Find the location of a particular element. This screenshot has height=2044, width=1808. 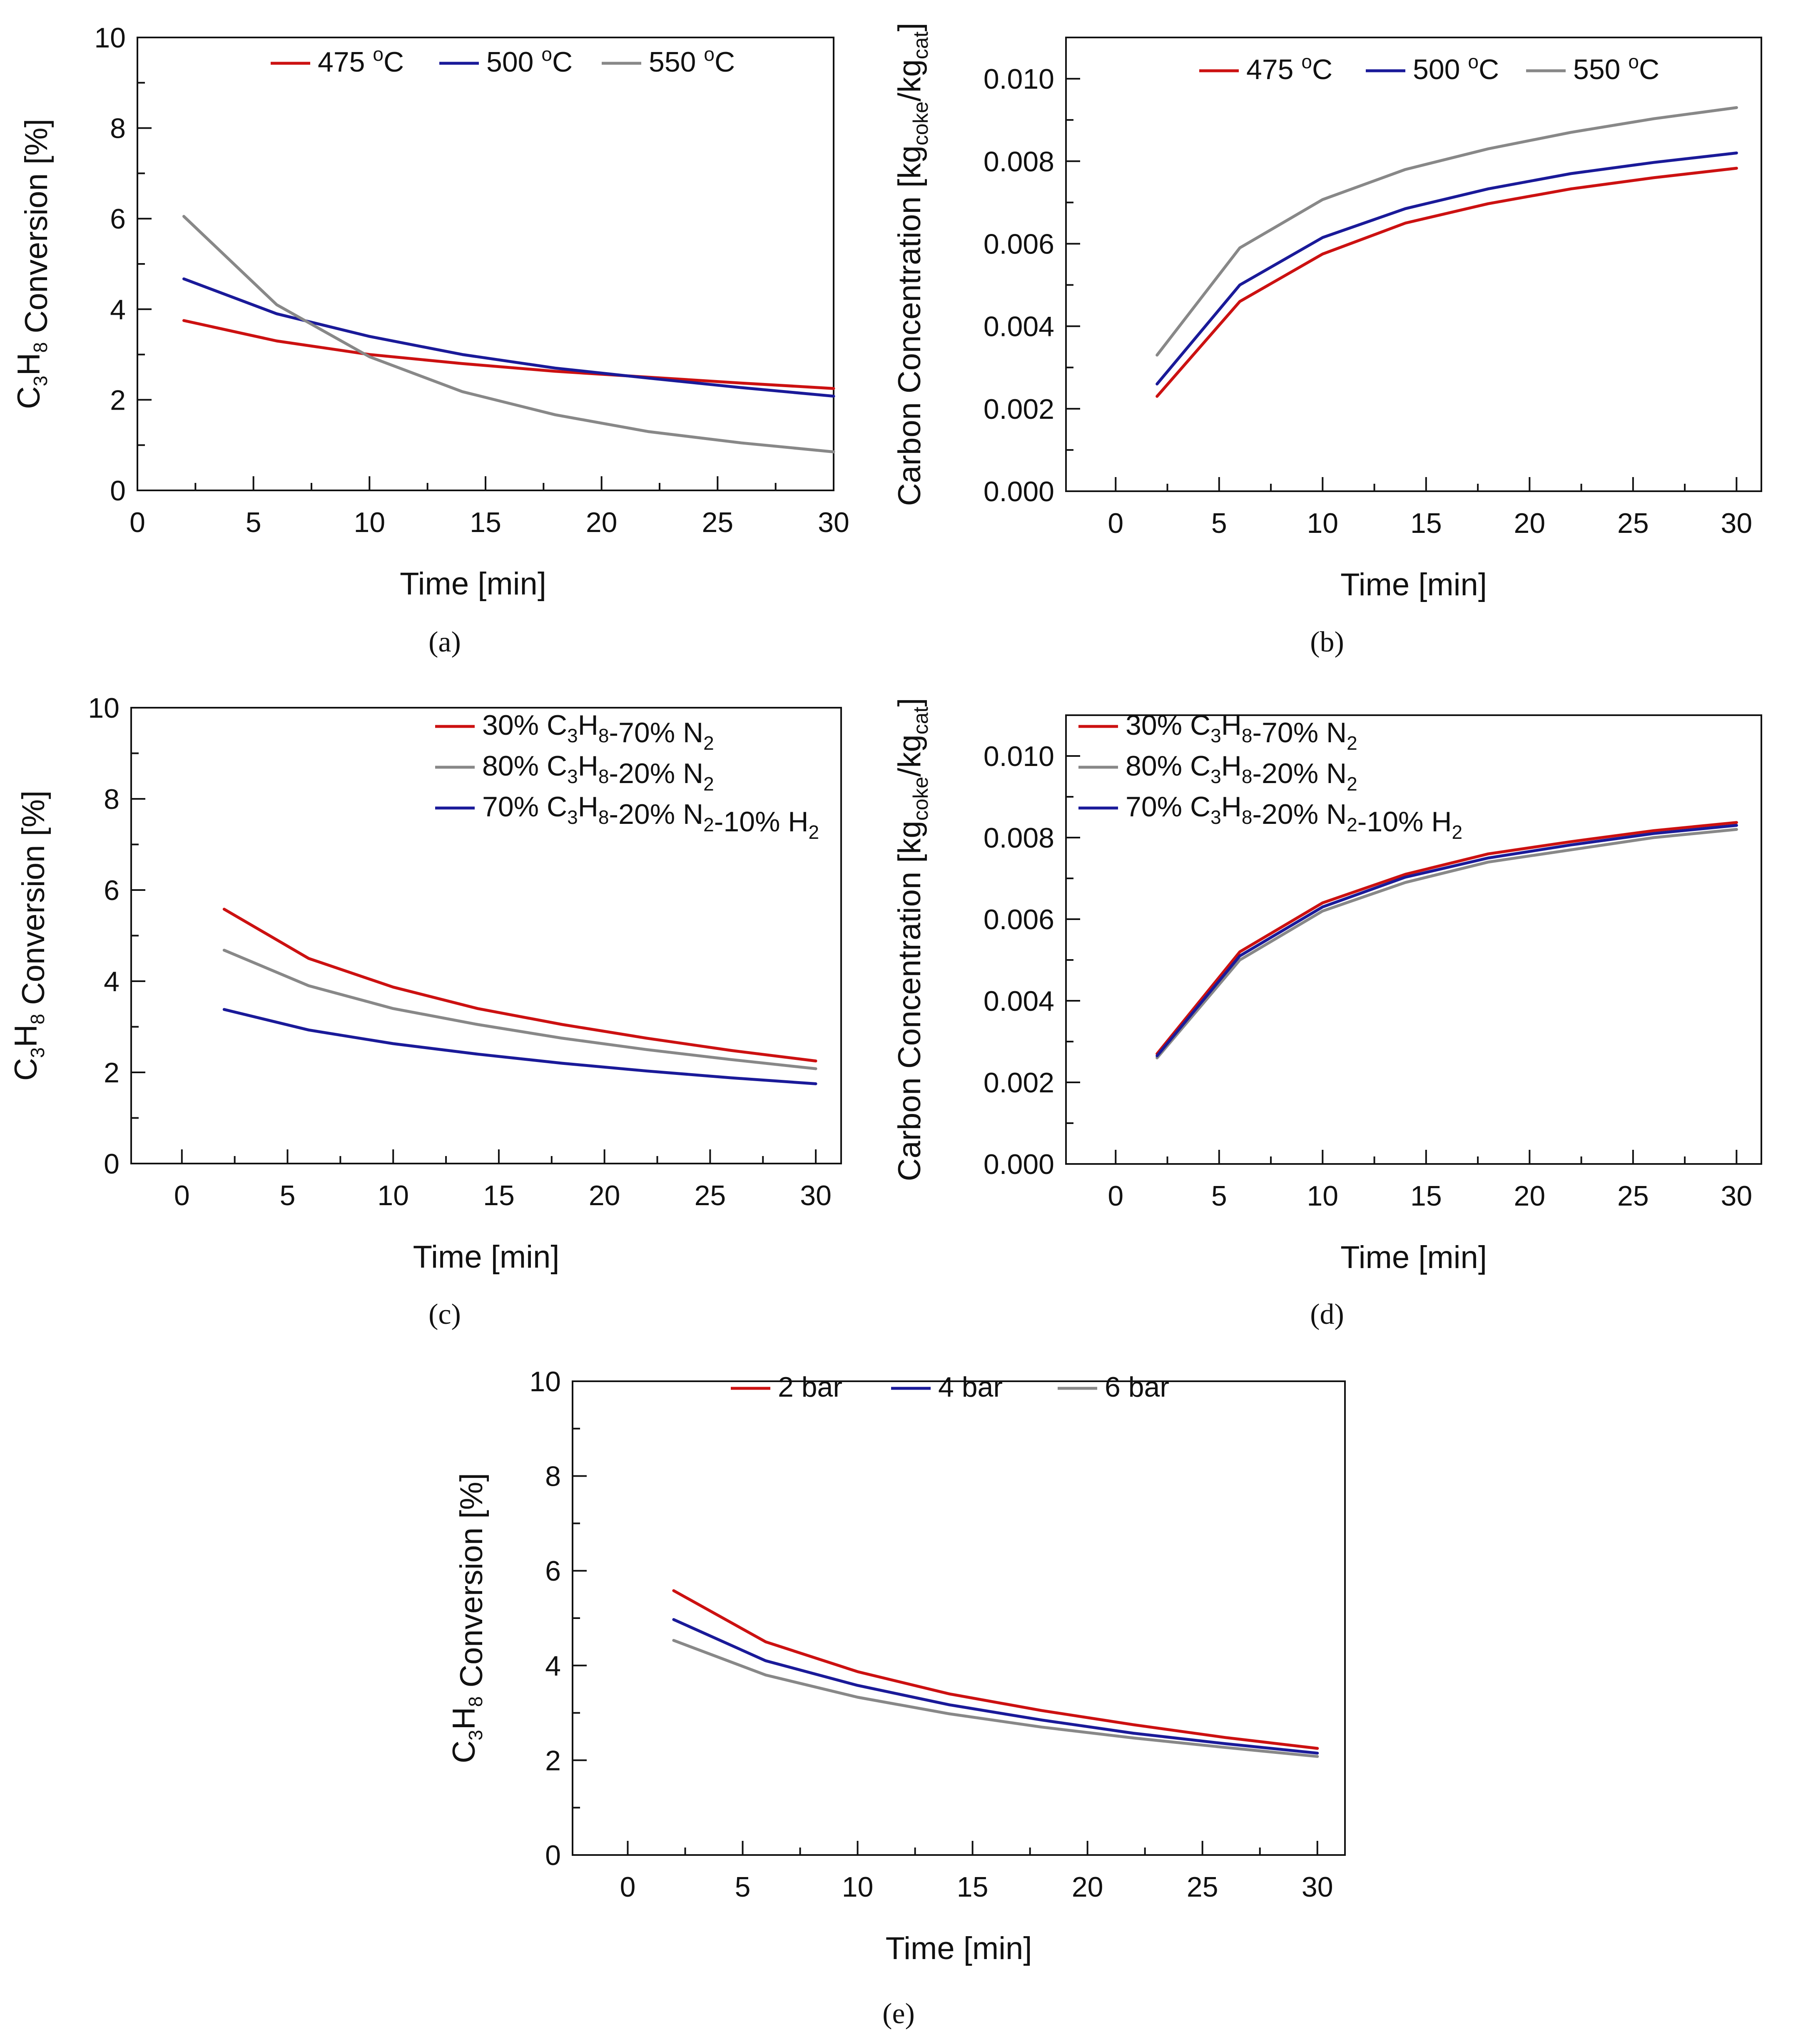

panel-caption-b: (b) is located at coordinates (1327, 642).